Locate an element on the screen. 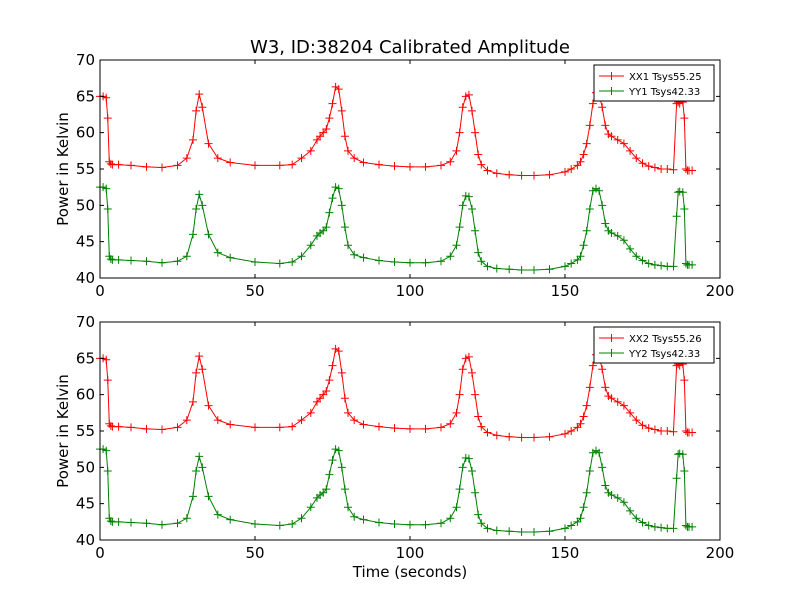 The image size is (800, 600). y-tick-label: 55 is located at coordinates (85, 431).